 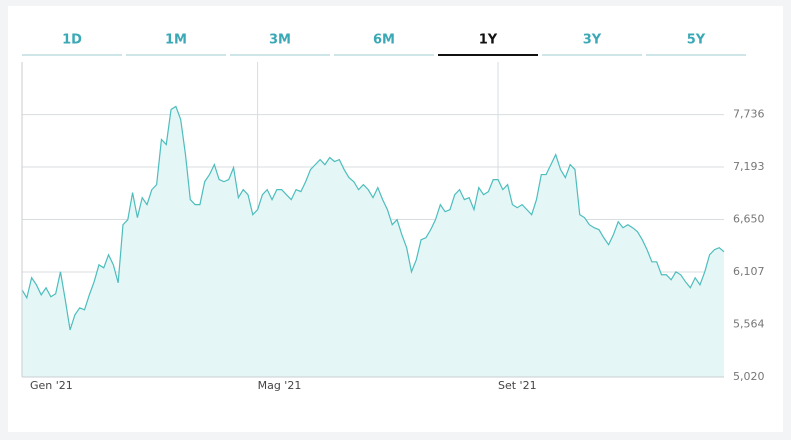 What do you see at coordinates (696, 40) in the screenshot?
I see `tab-label: 5Y` at bounding box center [696, 40].